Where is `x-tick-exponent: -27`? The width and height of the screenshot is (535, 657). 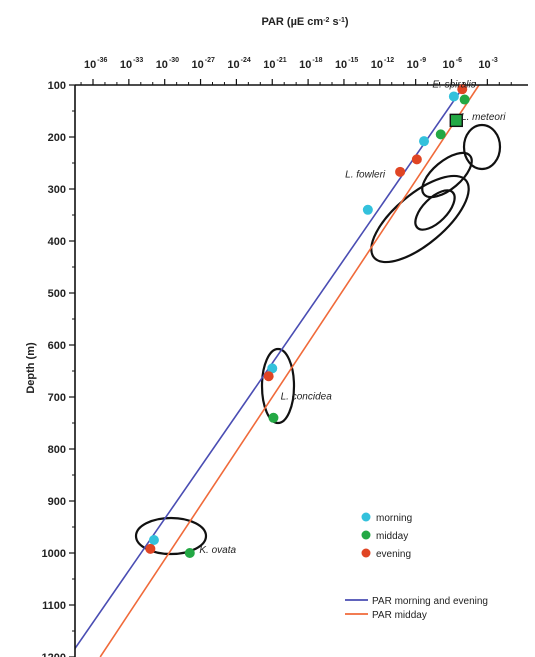
x-tick-exponent: -27 is located at coordinates (210, 60).